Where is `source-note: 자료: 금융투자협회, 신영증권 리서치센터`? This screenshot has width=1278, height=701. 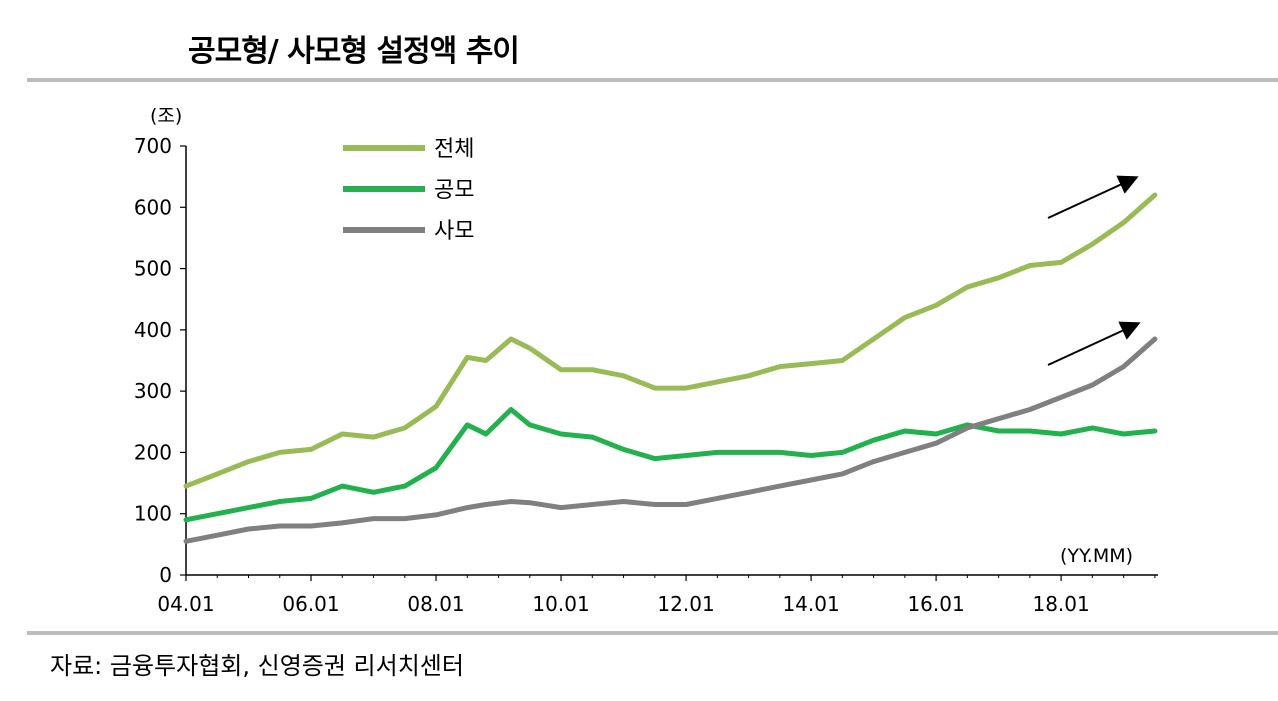
source-note: 자료: 금융투자협회, 신영증권 리서치센터 is located at coordinates (257, 666).